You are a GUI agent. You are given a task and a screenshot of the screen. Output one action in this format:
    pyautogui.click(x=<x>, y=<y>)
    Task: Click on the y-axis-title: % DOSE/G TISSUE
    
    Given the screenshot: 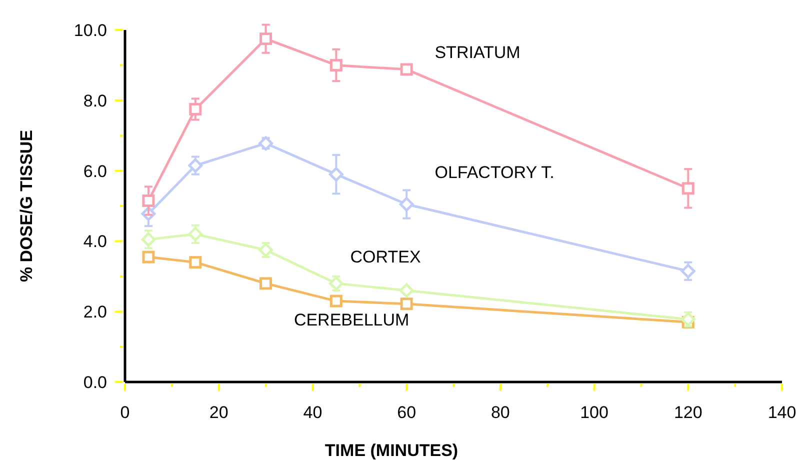 What is the action you would take?
    pyautogui.click(x=26, y=206)
    